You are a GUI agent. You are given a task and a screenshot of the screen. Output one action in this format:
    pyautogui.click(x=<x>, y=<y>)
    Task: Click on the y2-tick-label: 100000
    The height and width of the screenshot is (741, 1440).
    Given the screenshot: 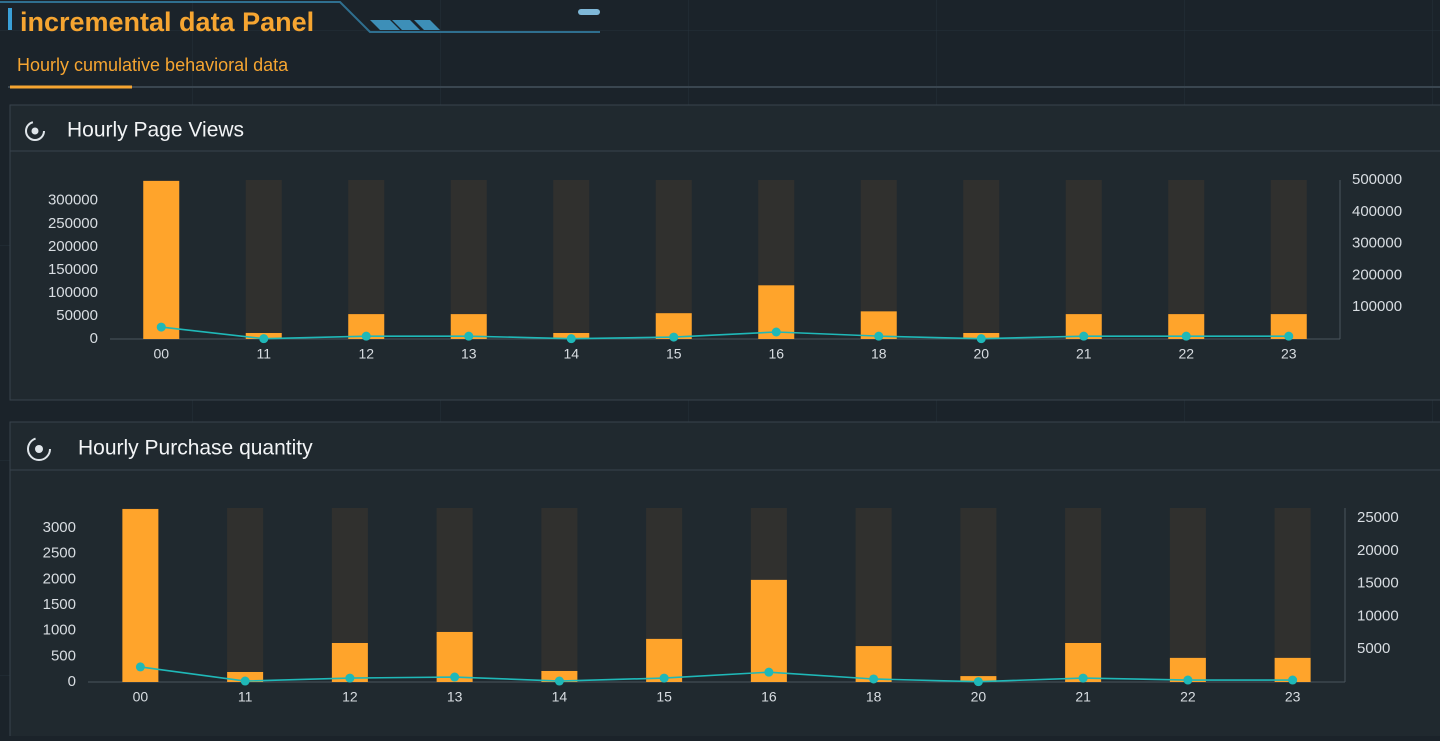 What is the action you would take?
    pyautogui.click(x=1377, y=306)
    